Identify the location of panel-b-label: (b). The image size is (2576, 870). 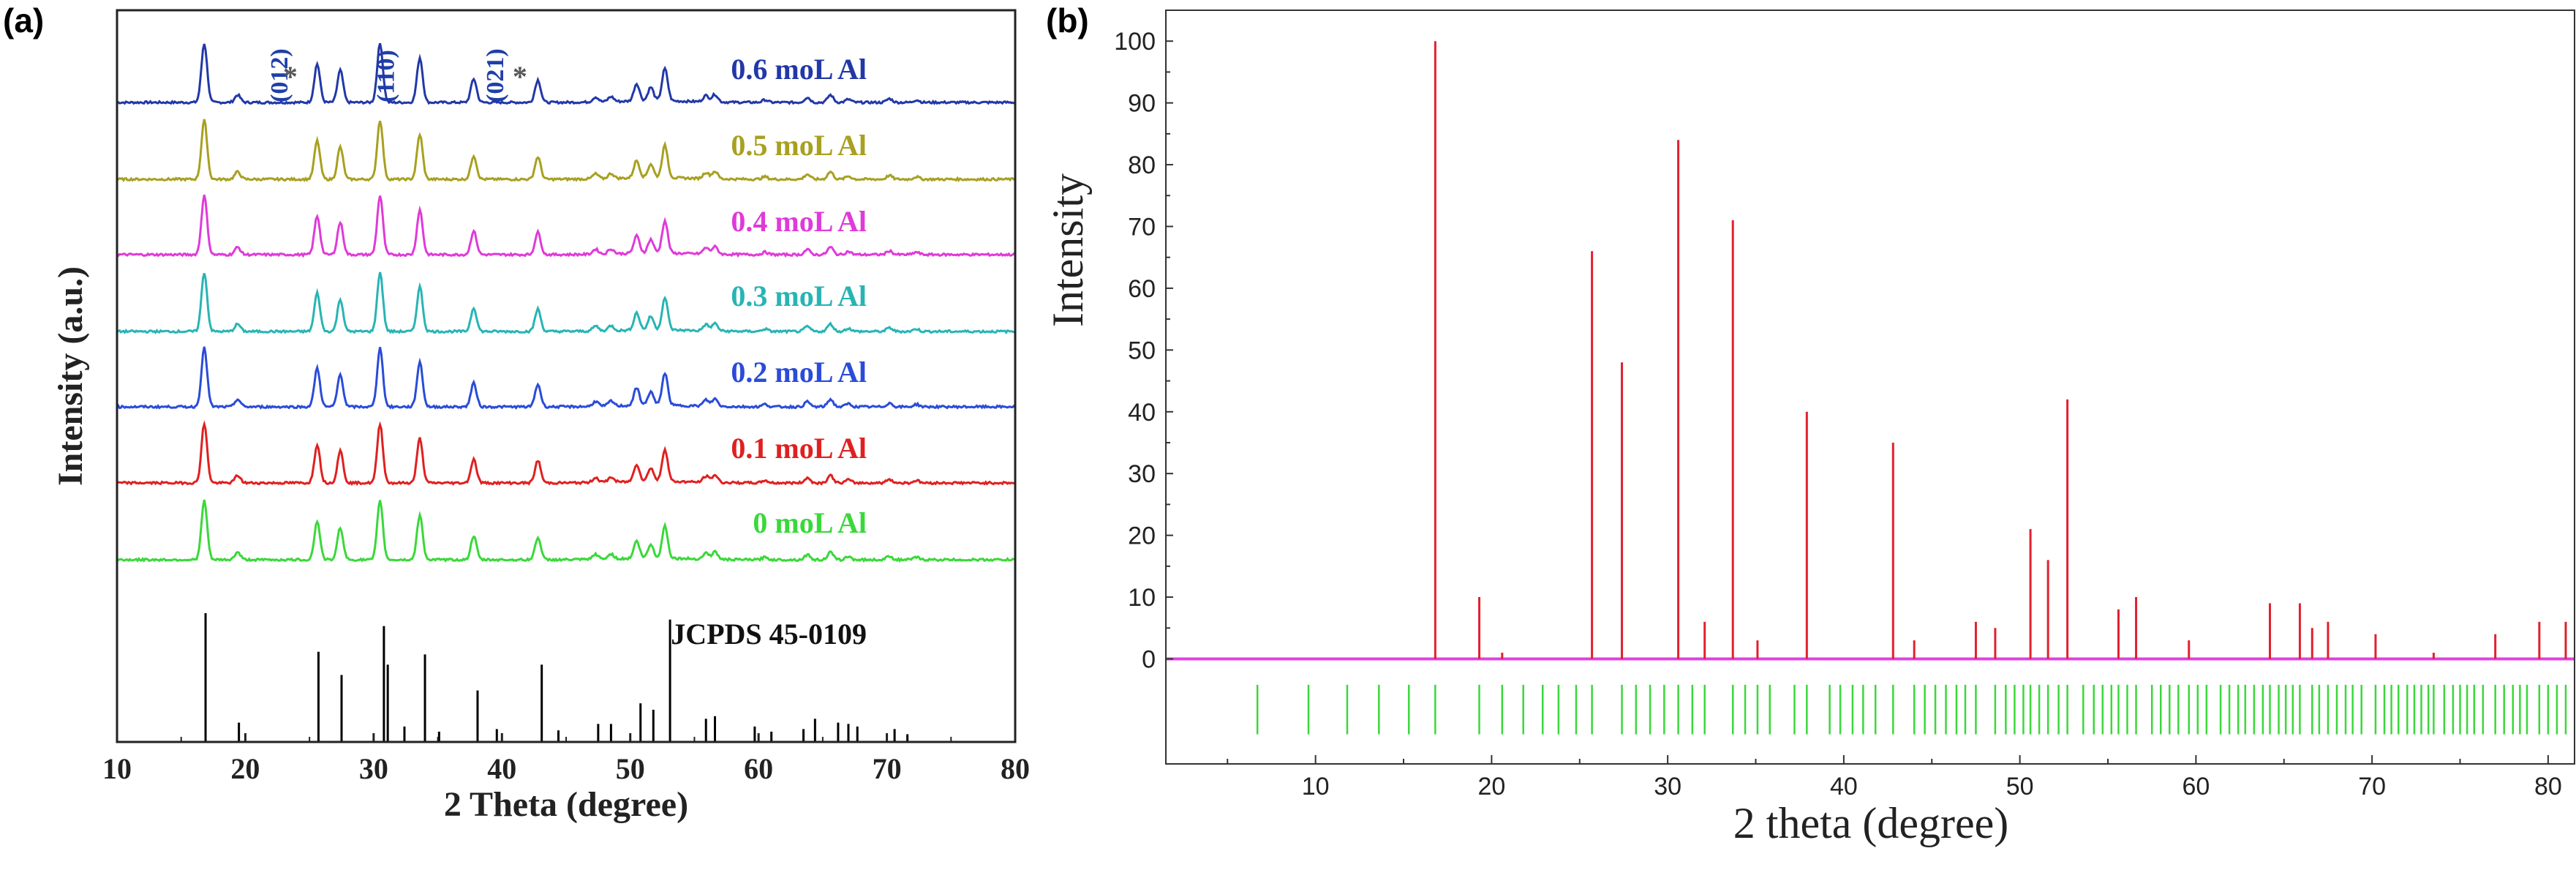
(1067, 20).